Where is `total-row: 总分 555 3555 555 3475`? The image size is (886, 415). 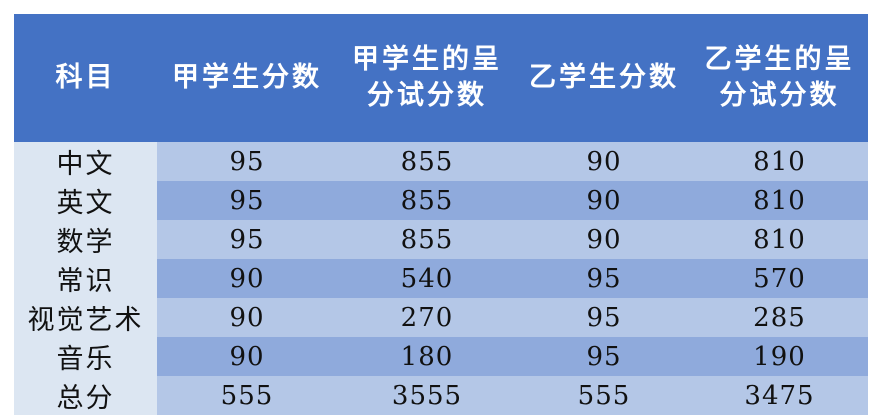
total-row: 总分 555 3555 555 3475 is located at coordinates (441, 395).